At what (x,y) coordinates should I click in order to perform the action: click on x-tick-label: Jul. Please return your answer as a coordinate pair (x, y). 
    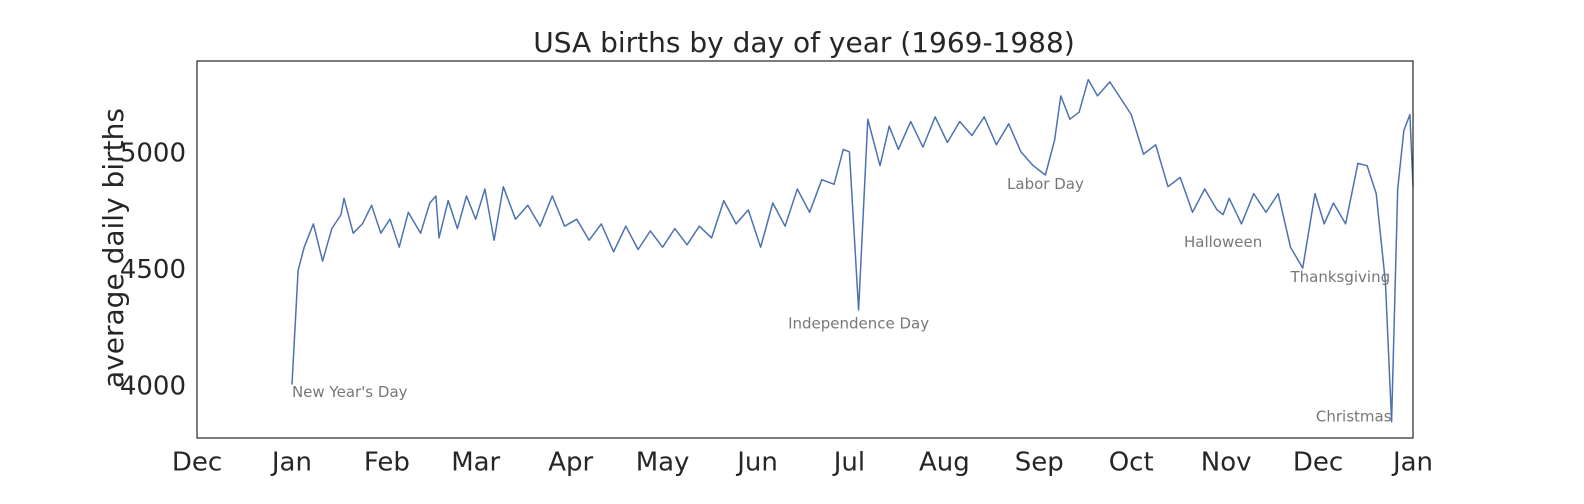
    Looking at the image, I should click on (848, 463).